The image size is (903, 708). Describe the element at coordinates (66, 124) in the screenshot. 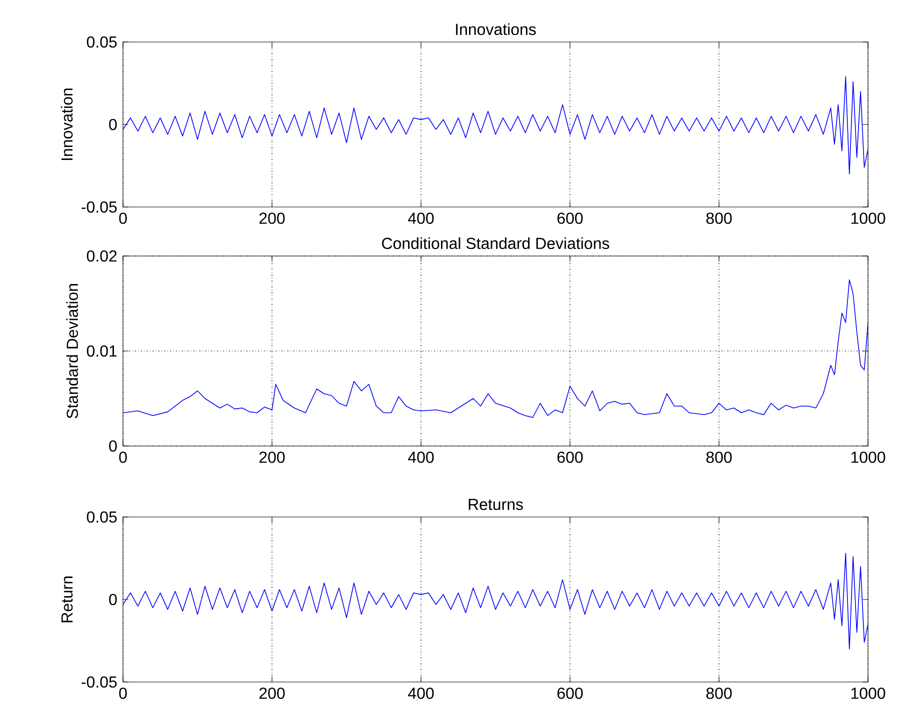

I see `y-axis-title: Innovation` at that location.